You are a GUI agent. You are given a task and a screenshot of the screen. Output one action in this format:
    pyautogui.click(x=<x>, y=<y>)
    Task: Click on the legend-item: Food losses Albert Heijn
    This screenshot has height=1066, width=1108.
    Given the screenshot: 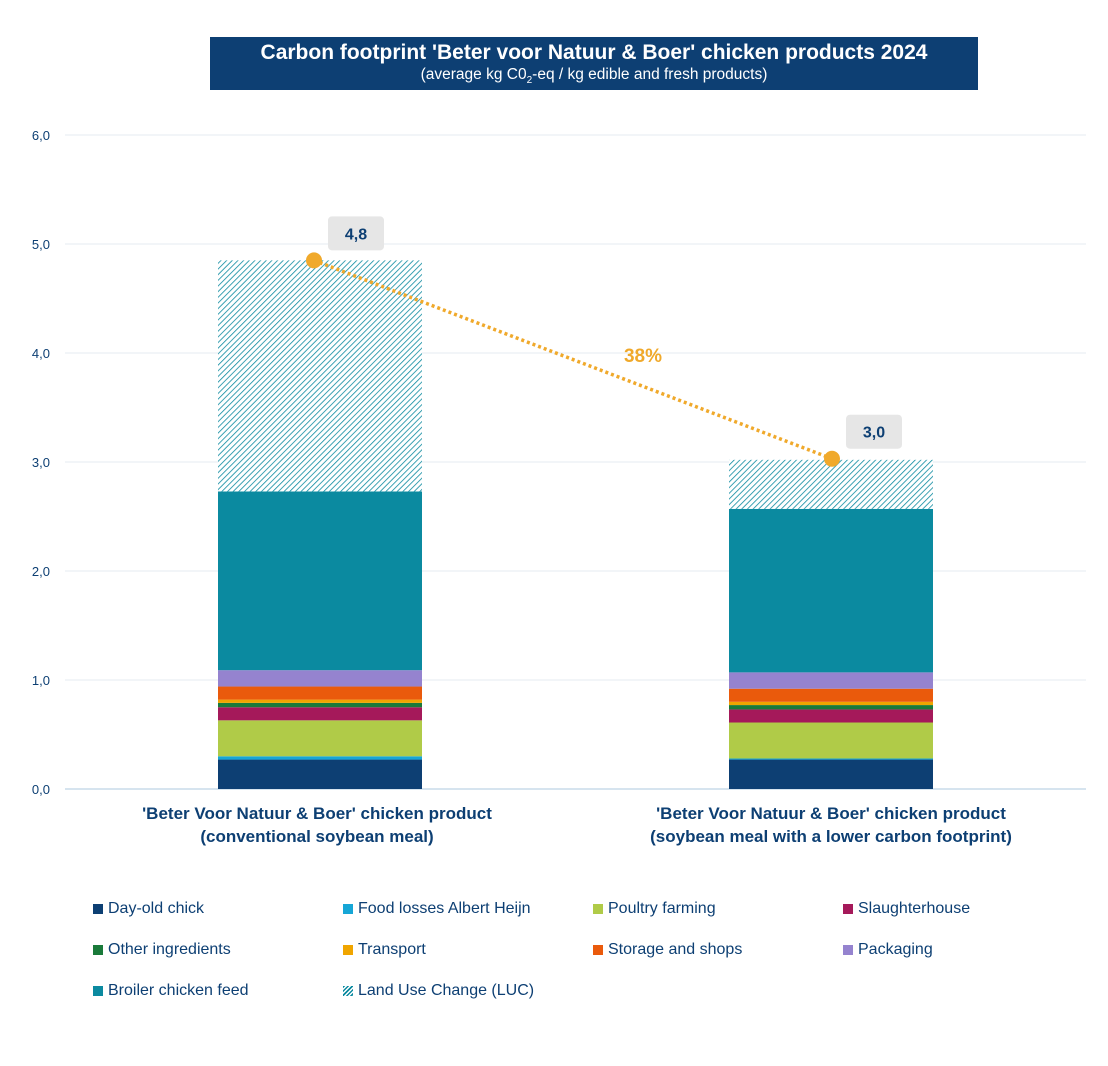 What is the action you would take?
    pyautogui.click(x=437, y=909)
    